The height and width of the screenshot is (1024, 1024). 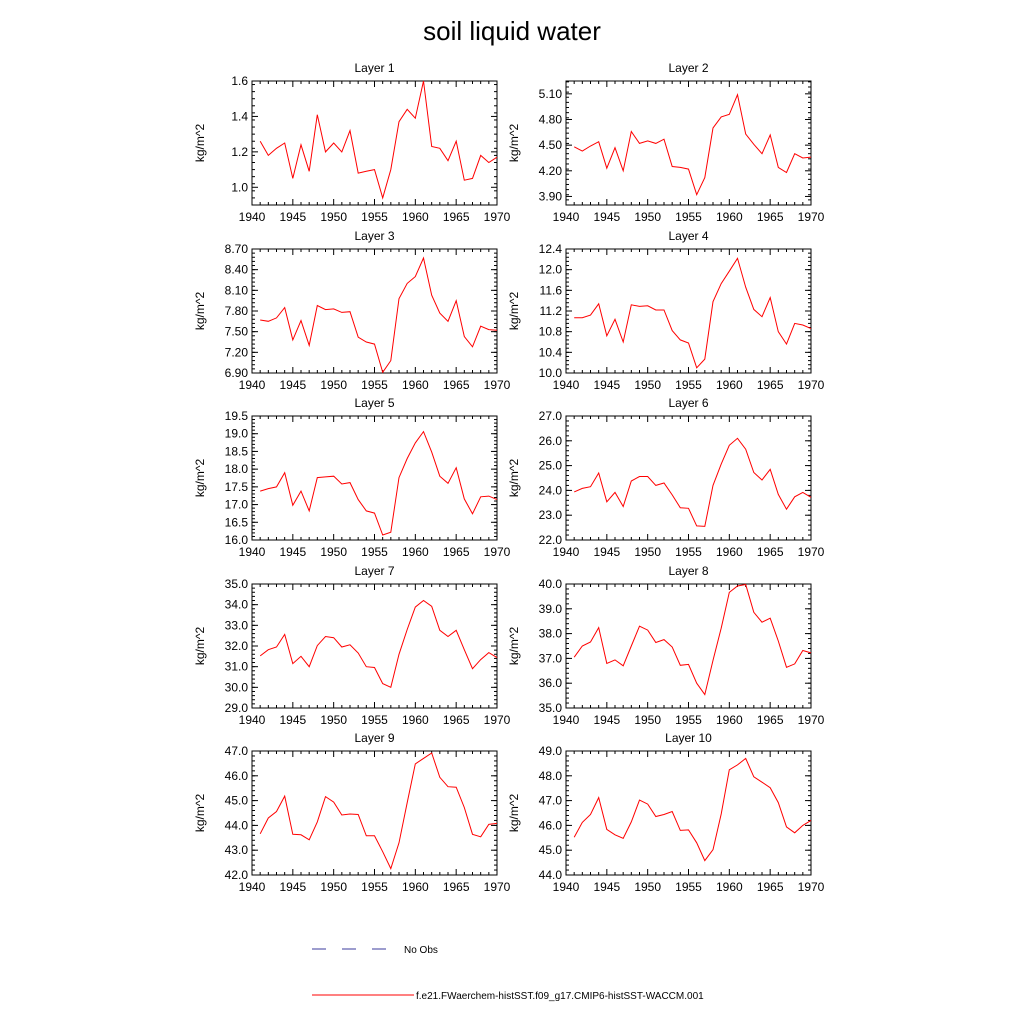 I want to click on y-tick-label: 8.40, so click(x=237, y=270).